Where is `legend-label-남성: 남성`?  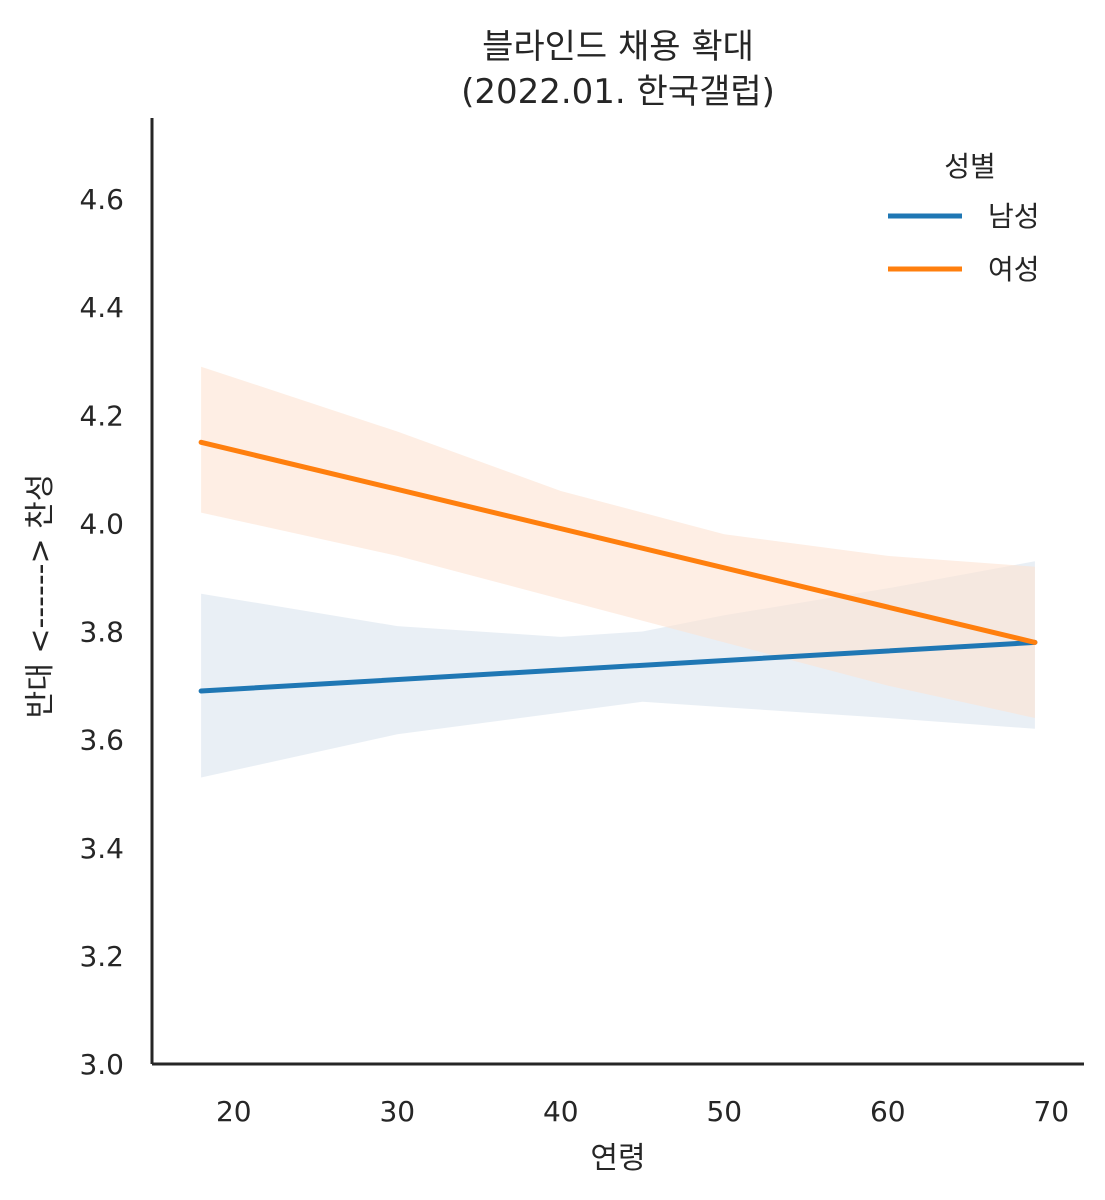 legend-label-남성: 남성 is located at coordinates (1014, 216).